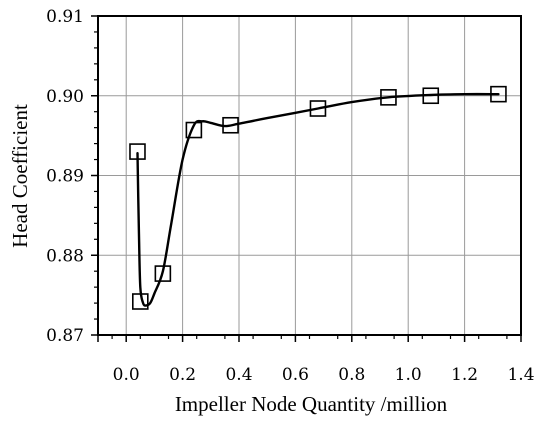 Image resolution: width=550 pixels, height=422 pixels. I want to click on y-tick-label: 0.90, so click(65, 97).